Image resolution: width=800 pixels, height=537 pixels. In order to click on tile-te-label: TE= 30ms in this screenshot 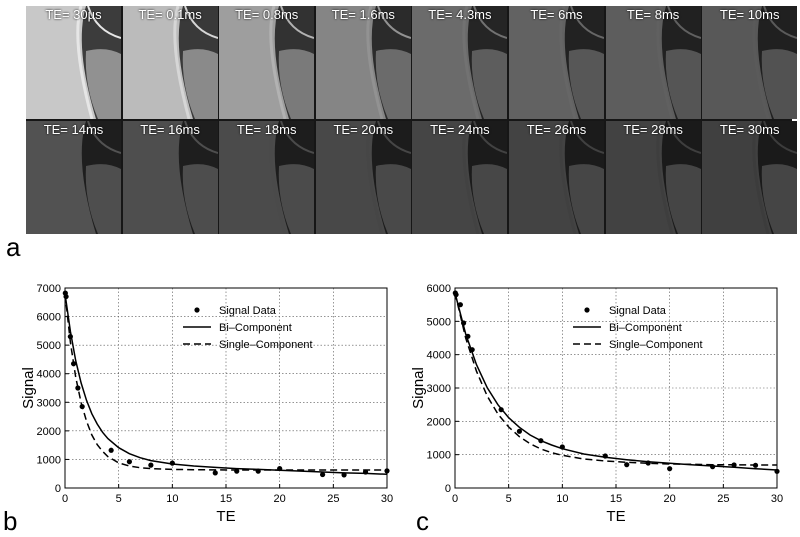, I will do `click(749, 129)`.